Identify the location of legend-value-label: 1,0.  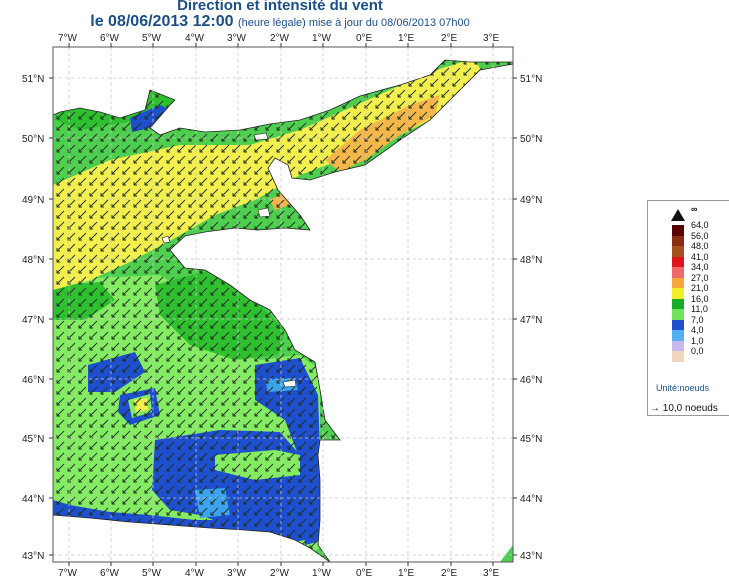
(697, 340).